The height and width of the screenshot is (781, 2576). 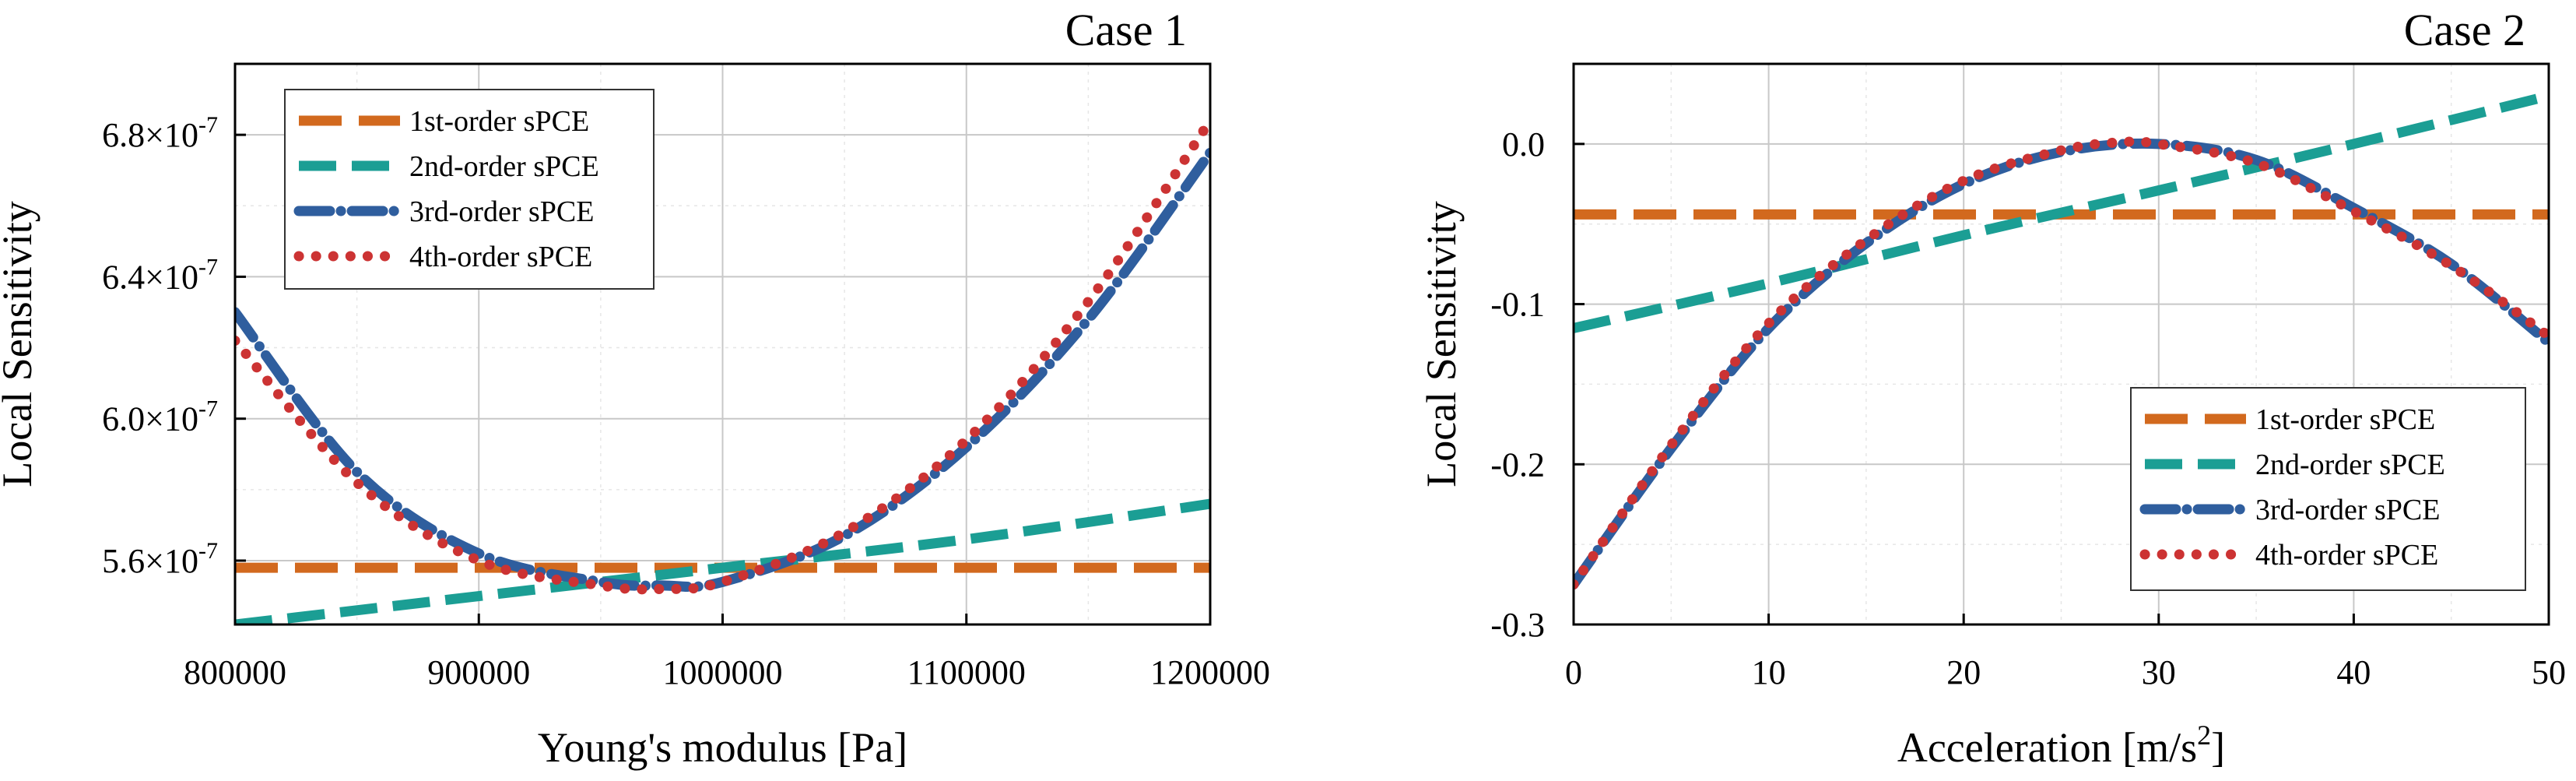 I want to click on x-tick-label: 30, so click(x=2159, y=672).